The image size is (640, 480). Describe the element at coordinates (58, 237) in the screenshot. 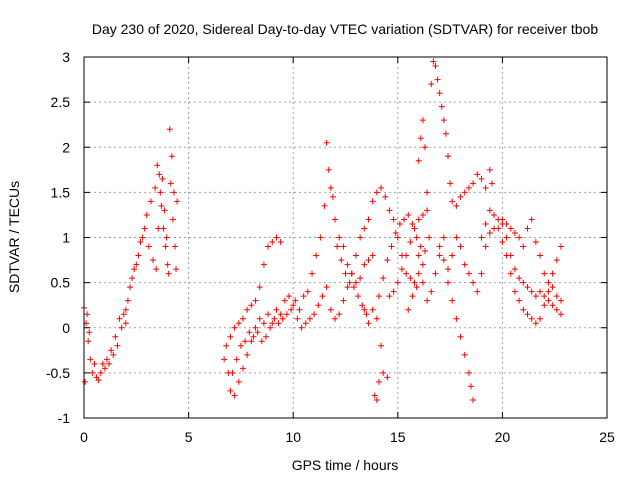

I see `y-tick-labels: -1 -0.5 0 0.5 1 1.5 2 2.5 3` at that location.